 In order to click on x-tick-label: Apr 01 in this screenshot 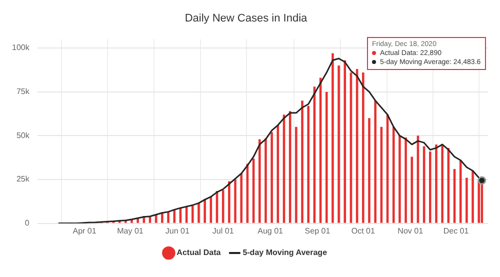, I will do `click(84, 231)`.